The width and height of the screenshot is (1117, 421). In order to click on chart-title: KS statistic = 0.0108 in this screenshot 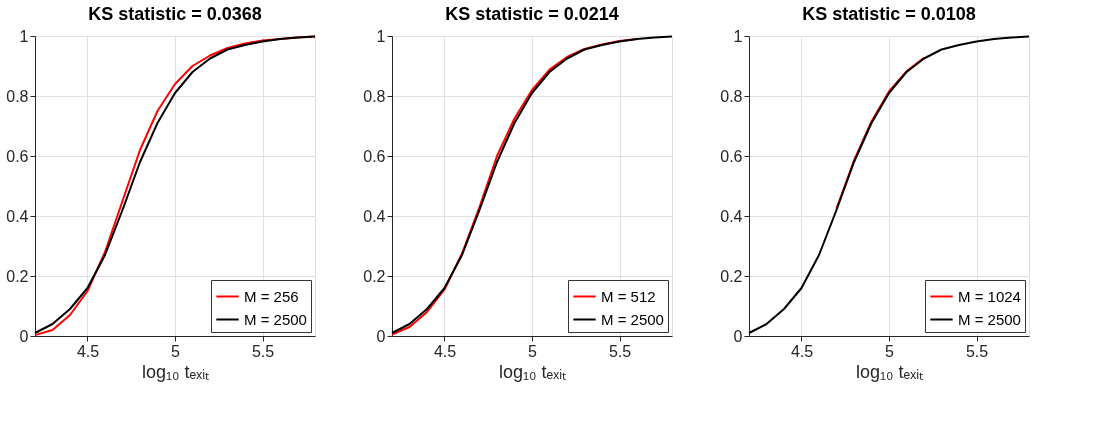, I will do `click(889, 14)`.